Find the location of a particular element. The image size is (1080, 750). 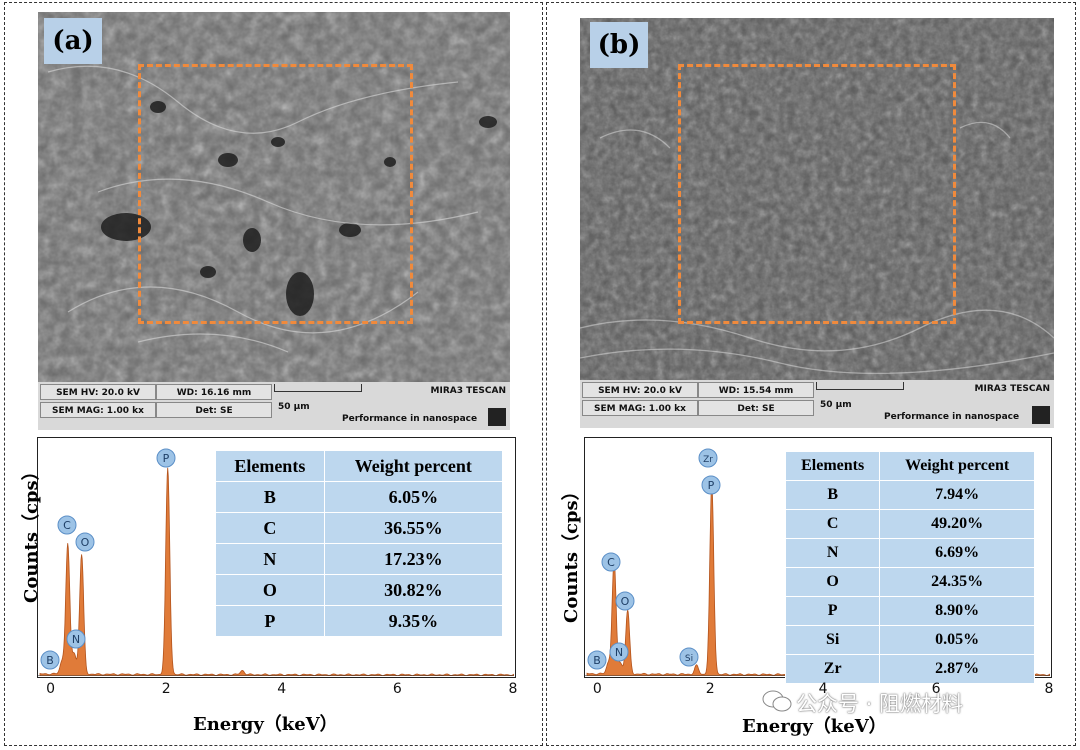

weight-percent: 36.55% is located at coordinates (413, 528).